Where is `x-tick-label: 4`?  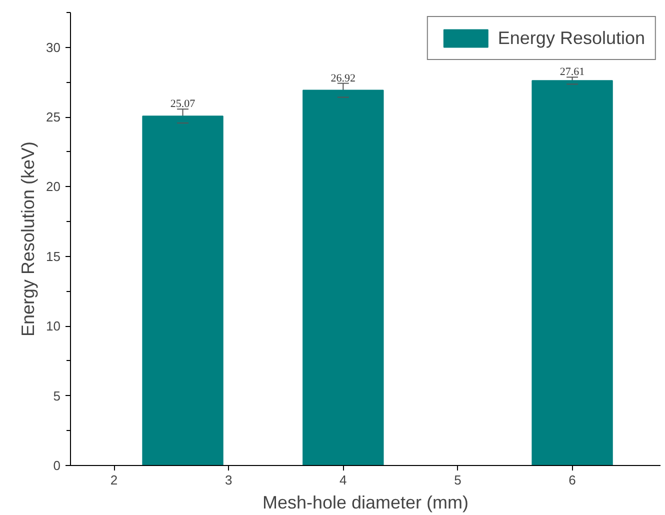 x-tick-label: 4 is located at coordinates (343, 480).